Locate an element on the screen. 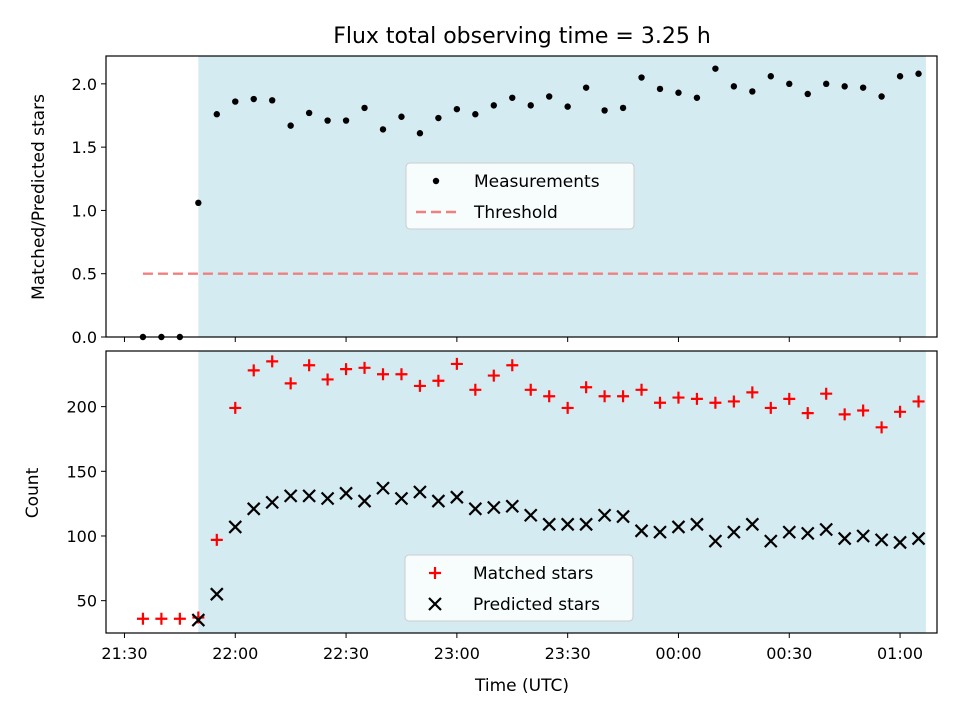  top-ylabel: Matched/Predicted stars is located at coordinates (39, 197).